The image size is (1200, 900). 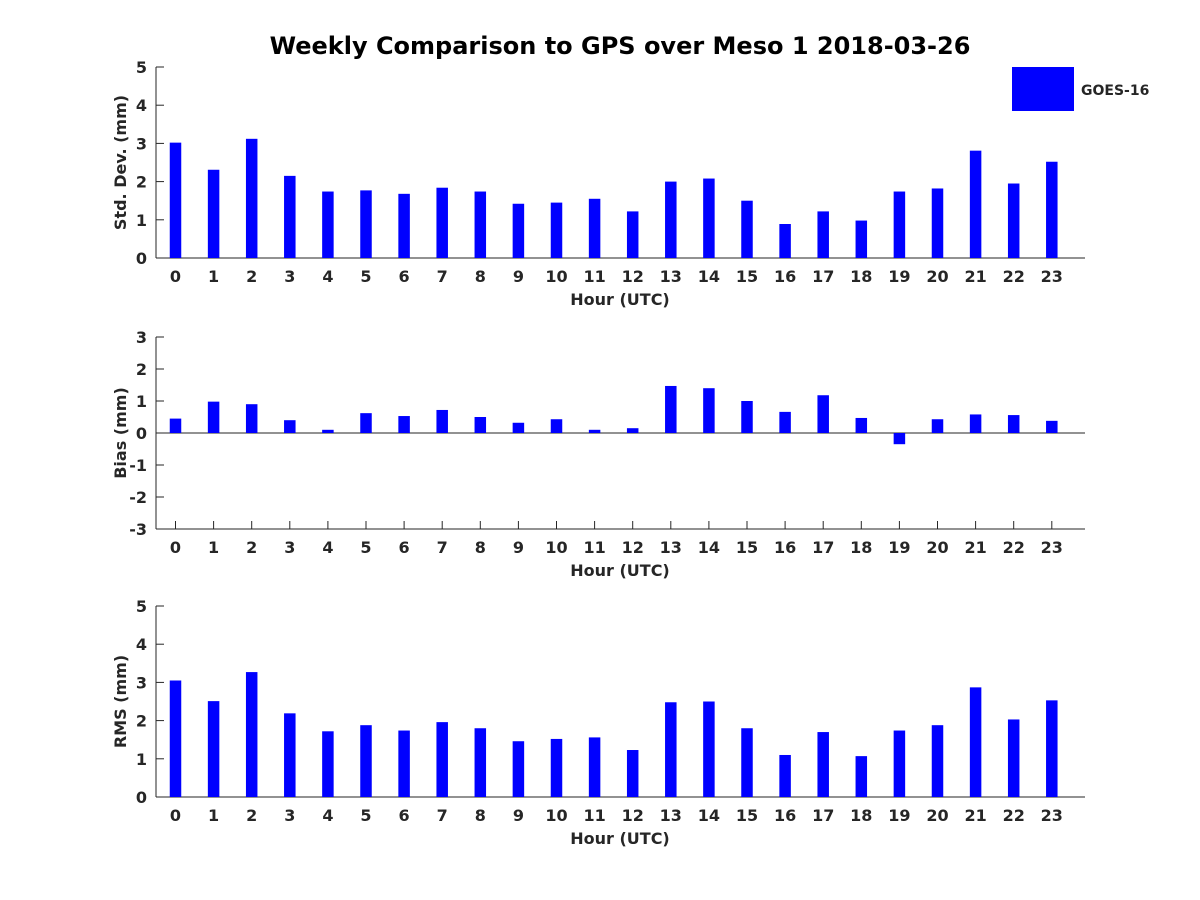 I want to click on y-axis-label: Bias (mm), so click(x=120, y=433).